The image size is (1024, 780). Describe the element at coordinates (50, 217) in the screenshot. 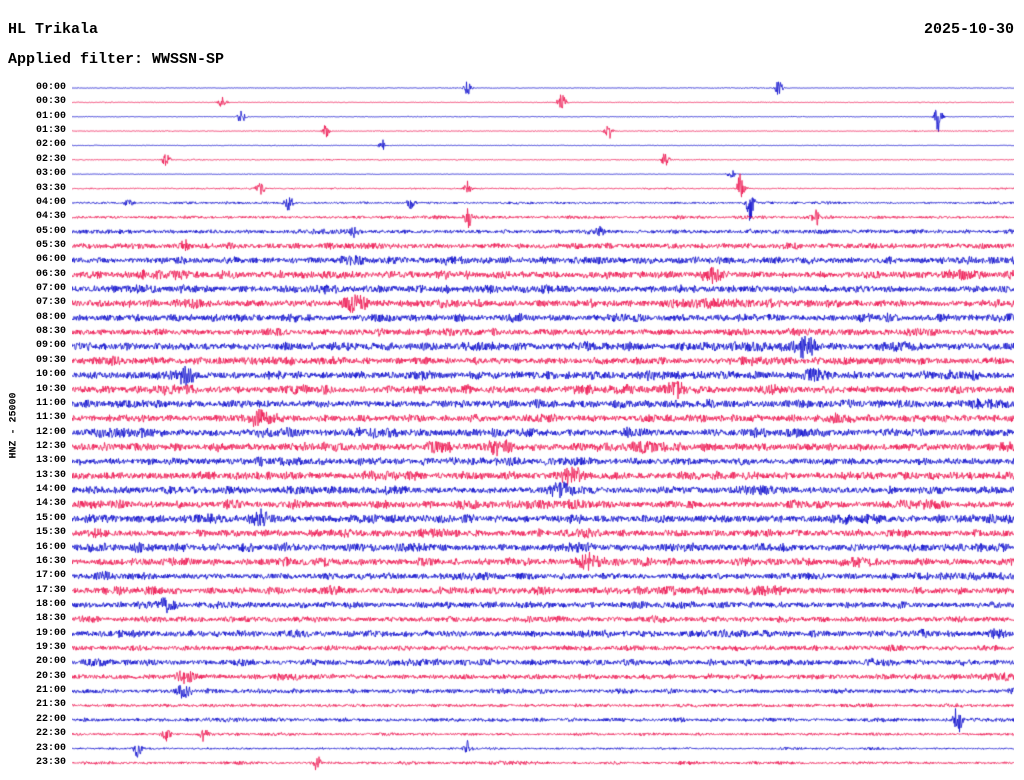

I see `time-label: 04:30` at that location.